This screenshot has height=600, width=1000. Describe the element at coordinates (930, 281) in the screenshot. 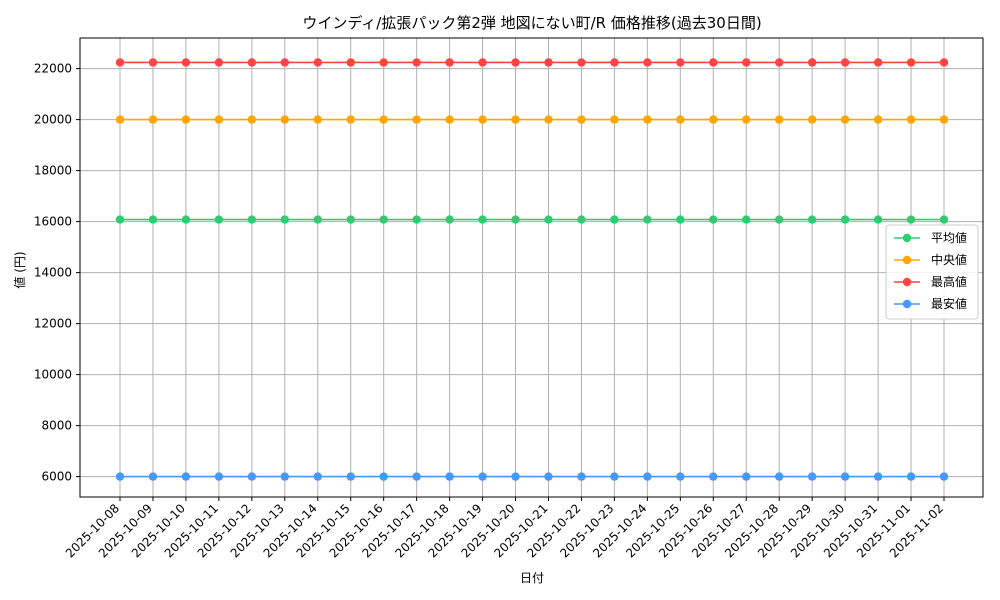

I see `legend-item: 最高値` at that location.